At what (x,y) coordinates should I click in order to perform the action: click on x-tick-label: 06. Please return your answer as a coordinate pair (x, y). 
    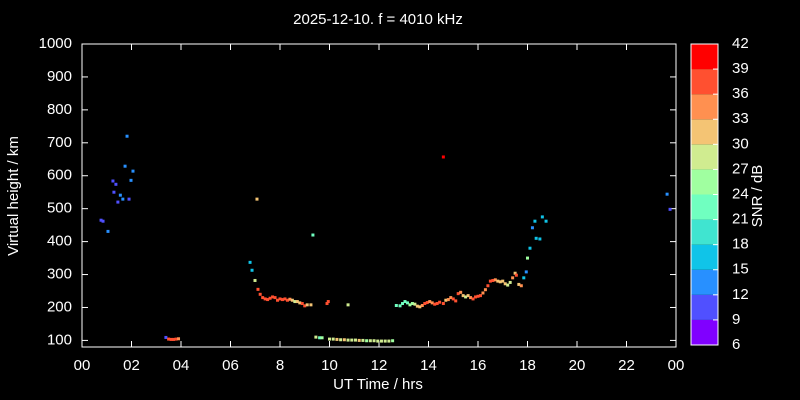
    Looking at the image, I should click on (230, 365).